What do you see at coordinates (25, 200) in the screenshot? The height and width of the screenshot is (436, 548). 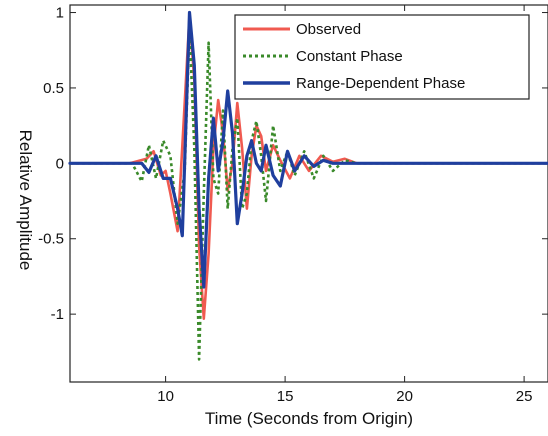 I see `y-axis-title: Relative Amplitude` at bounding box center [25, 200].